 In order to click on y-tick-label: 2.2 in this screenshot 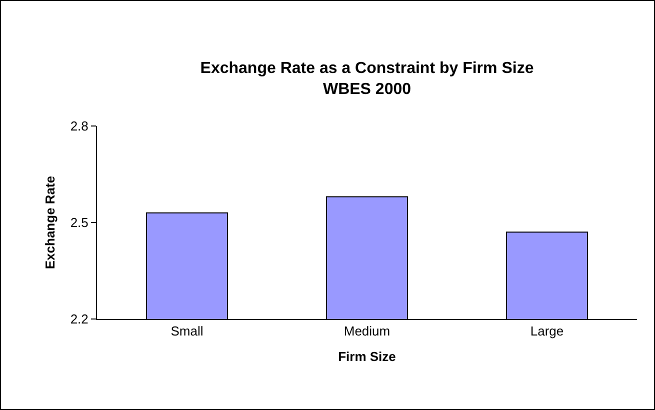, I will do `click(79, 319)`.